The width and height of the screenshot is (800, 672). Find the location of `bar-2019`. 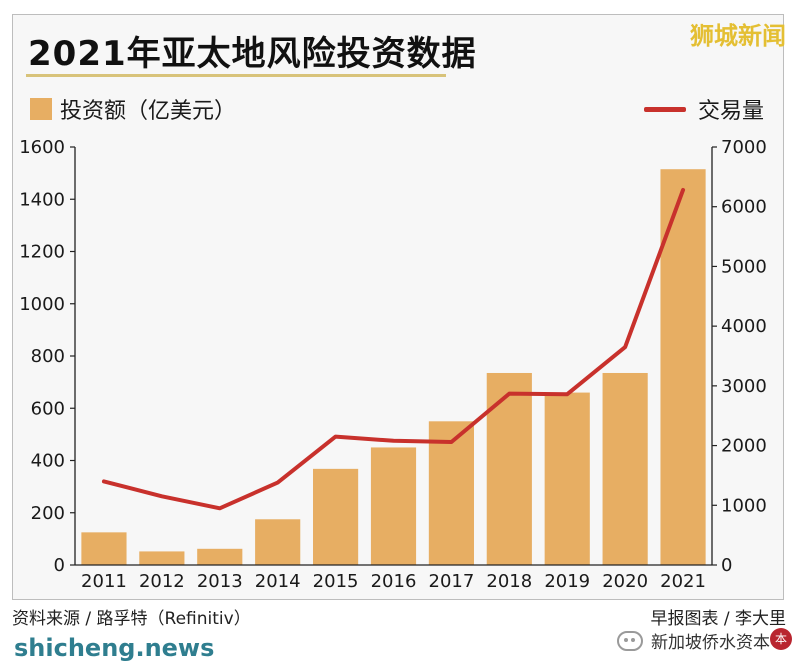

bar-2019 is located at coordinates (567, 478).